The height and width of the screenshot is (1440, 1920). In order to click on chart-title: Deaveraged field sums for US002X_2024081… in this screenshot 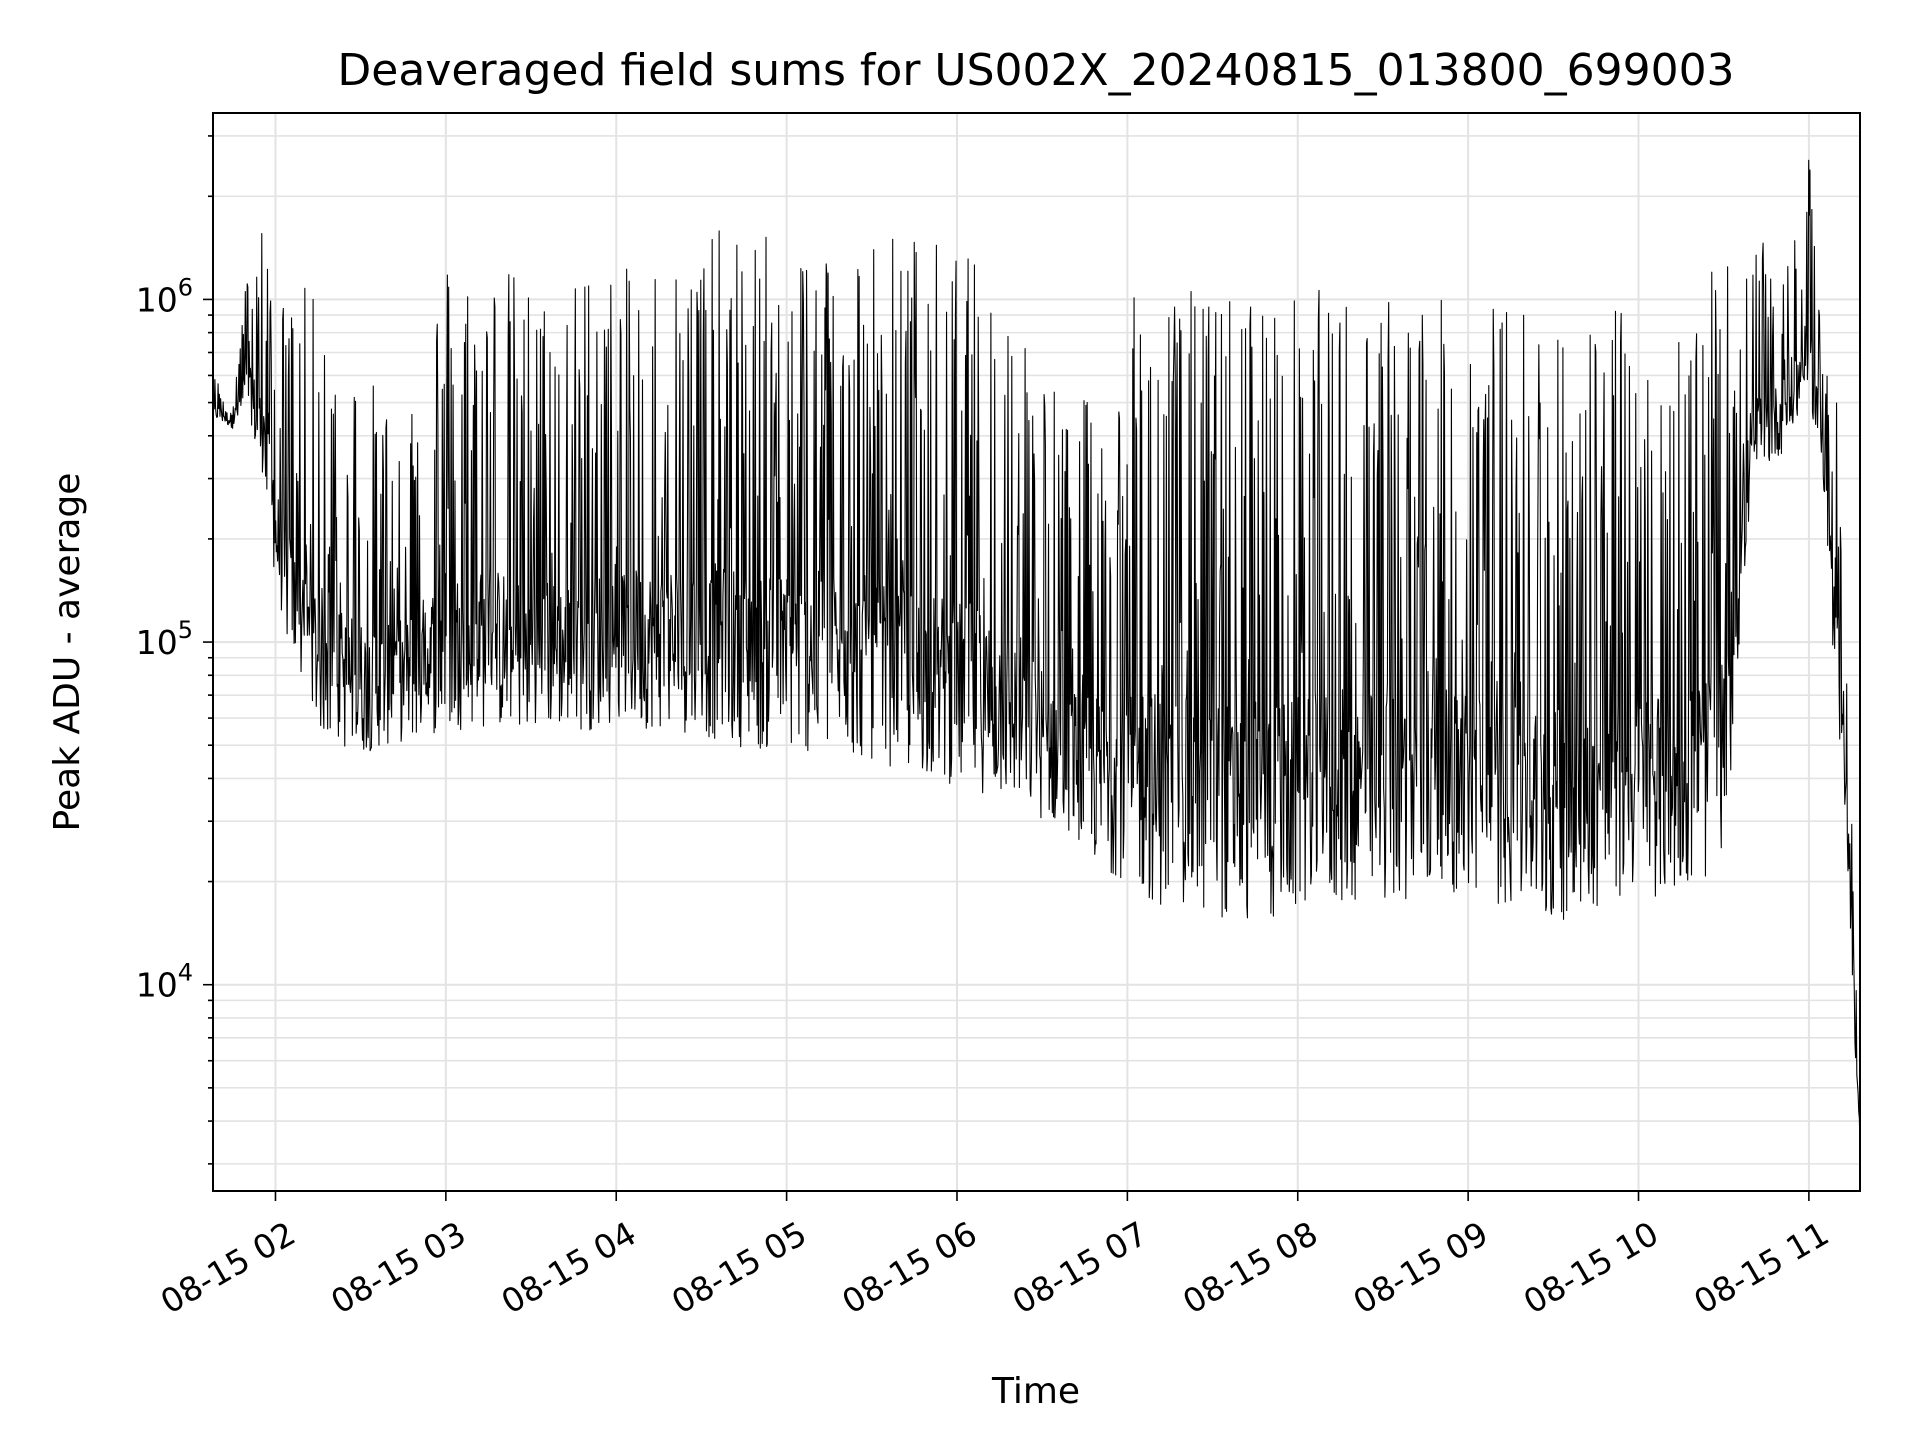, I will do `click(1035, 70)`.